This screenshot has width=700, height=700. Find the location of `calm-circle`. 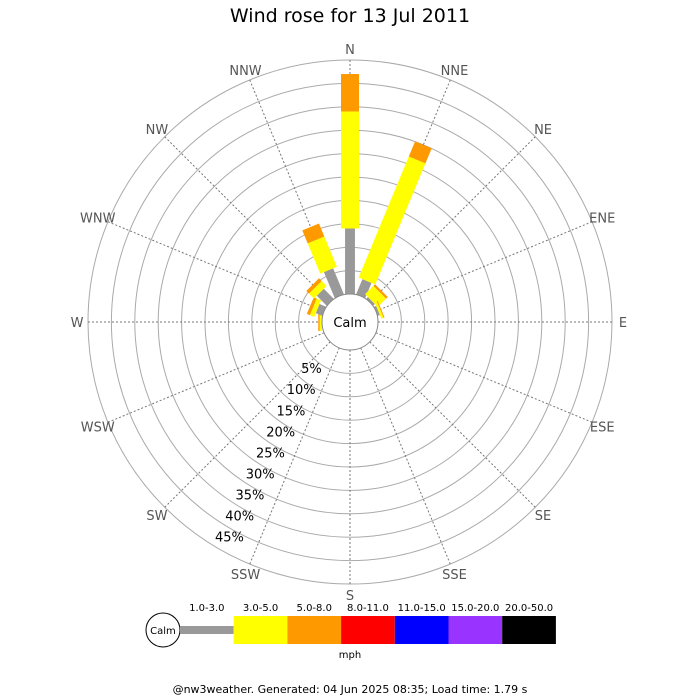

calm-circle is located at coordinates (350, 322).